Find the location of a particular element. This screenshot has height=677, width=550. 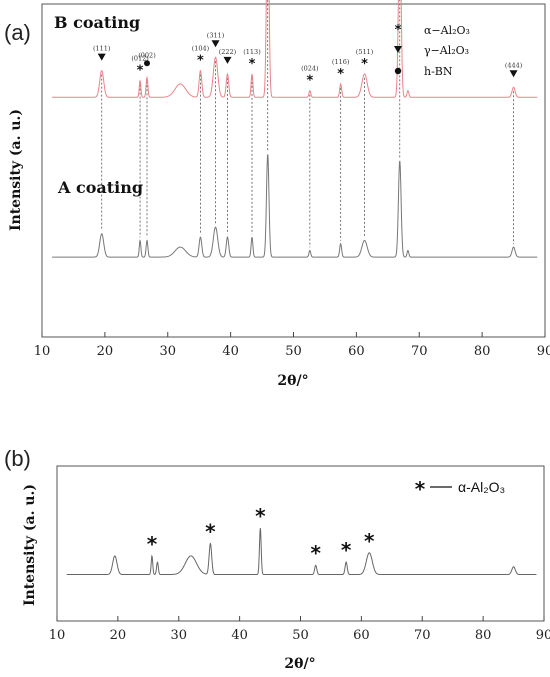

hkl-label: (002) is located at coordinates (147, 55).